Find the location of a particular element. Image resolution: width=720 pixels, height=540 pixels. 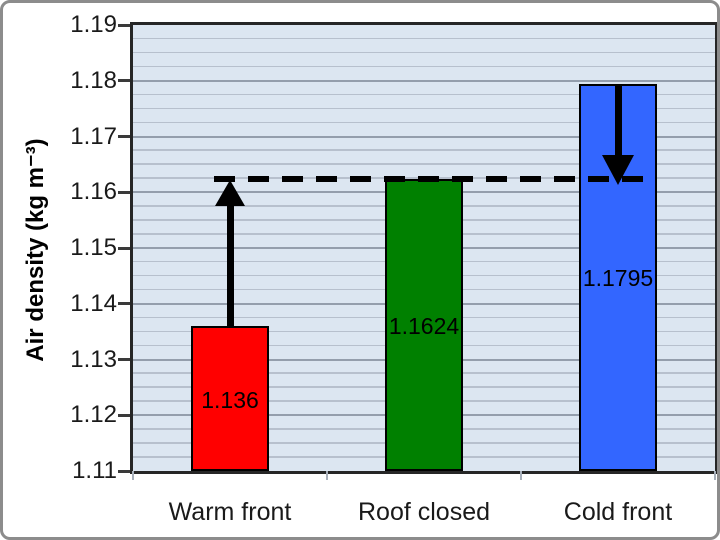

up-arrow-icon is located at coordinates (230, 192).